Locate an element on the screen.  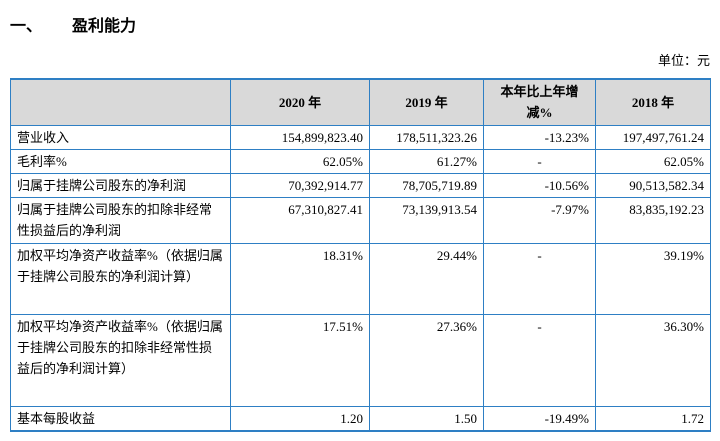
cell-2020: 1.20 is located at coordinates (300, 418).